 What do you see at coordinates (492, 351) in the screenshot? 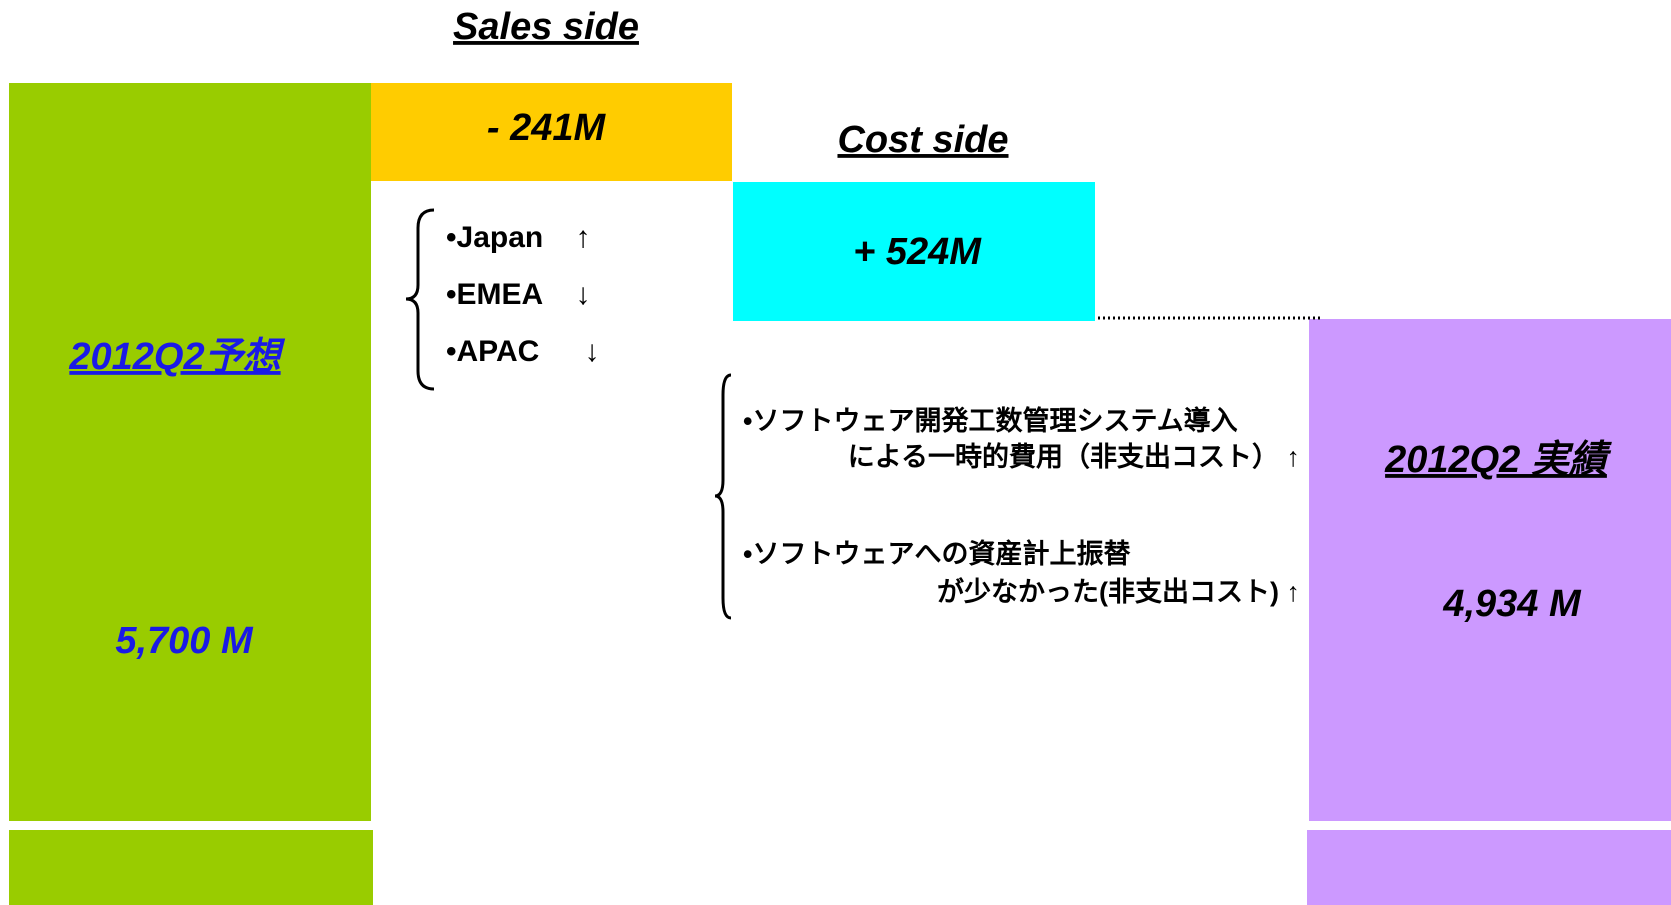
I see `sales-item: •APAC` at bounding box center [492, 351].